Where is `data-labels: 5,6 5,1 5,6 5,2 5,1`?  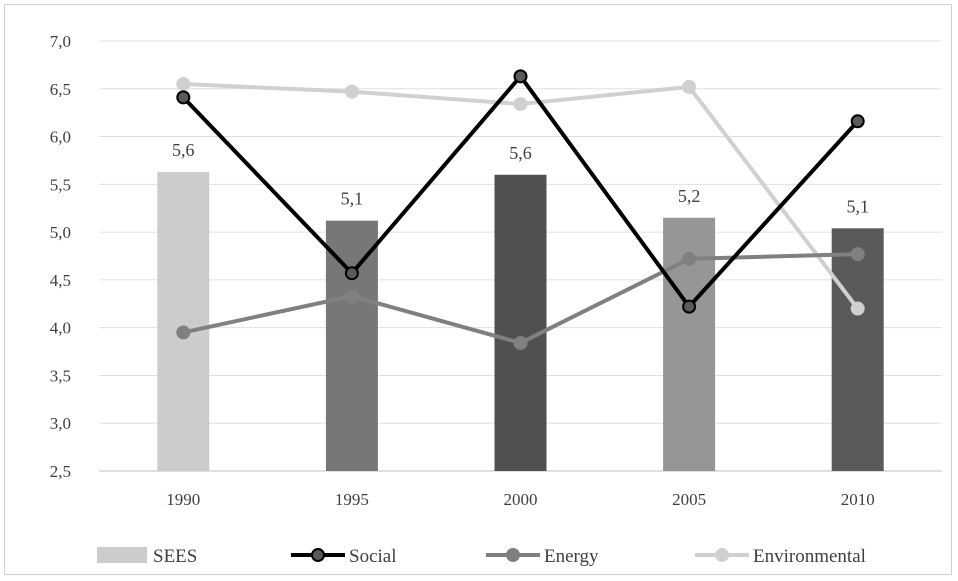 data-labels: 5,6 5,1 5,6 5,2 5,1 is located at coordinates (520, 178).